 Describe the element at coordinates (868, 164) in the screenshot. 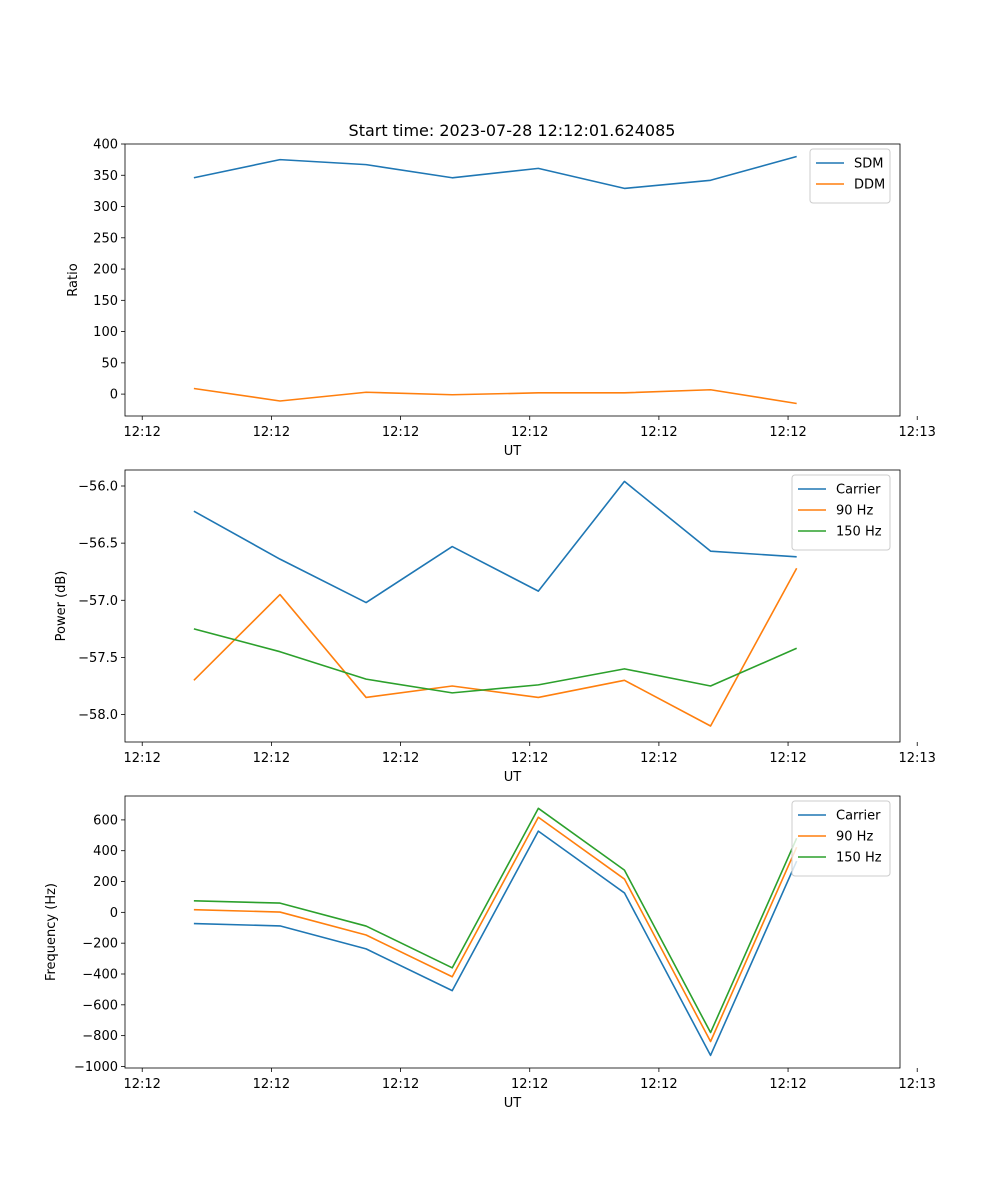

I see `legend-label: SDM` at that location.